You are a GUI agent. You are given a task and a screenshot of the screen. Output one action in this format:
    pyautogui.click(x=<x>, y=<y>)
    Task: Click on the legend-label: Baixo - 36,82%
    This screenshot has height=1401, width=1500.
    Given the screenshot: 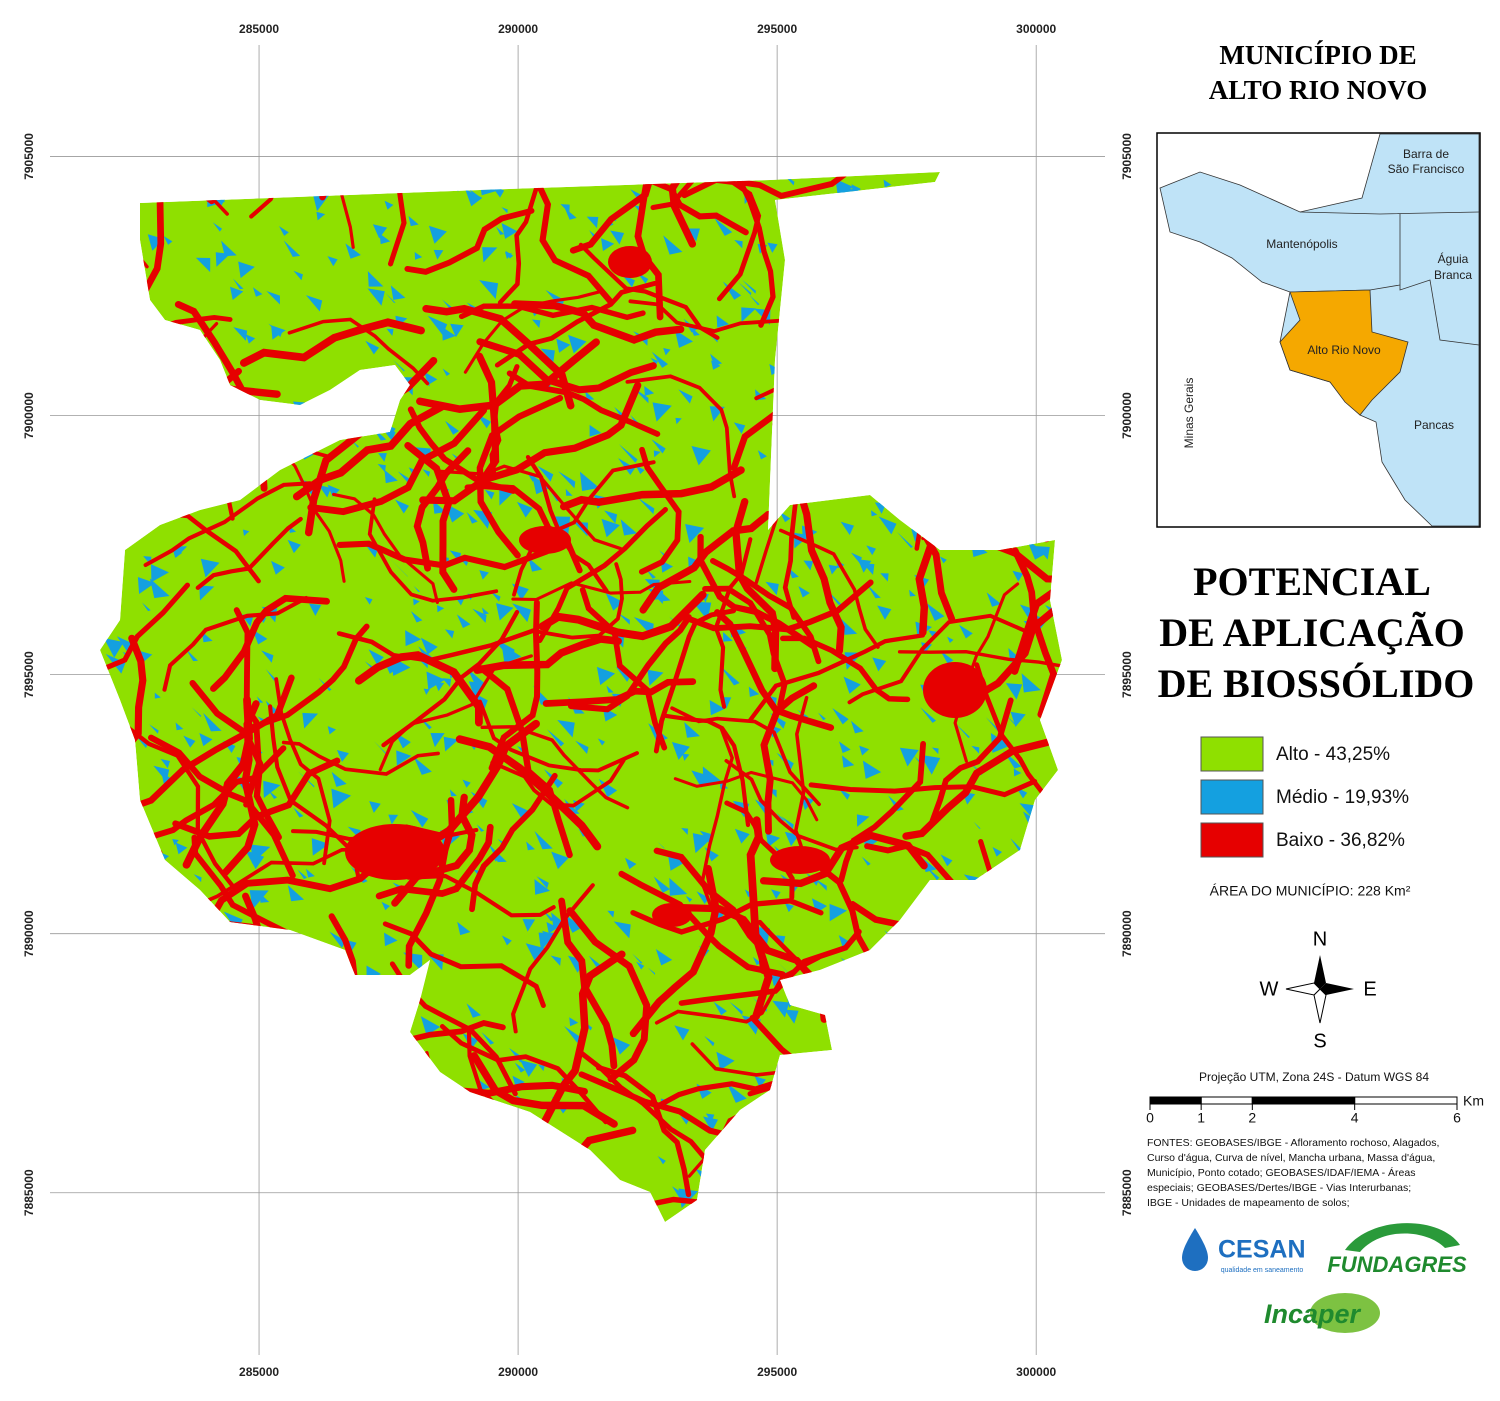 What is the action you would take?
    pyautogui.click(x=1340, y=840)
    